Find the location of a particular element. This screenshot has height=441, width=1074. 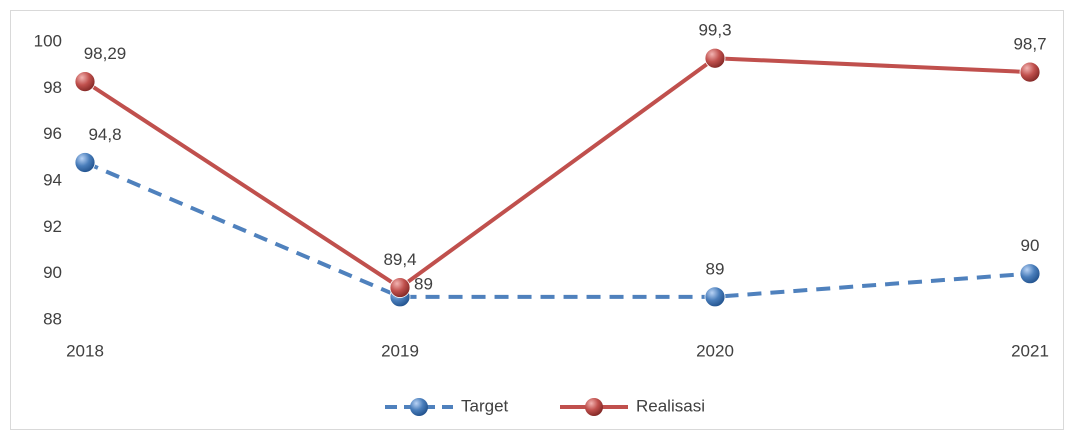

y-tick-label: 92 is located at coordinates (52, 226).